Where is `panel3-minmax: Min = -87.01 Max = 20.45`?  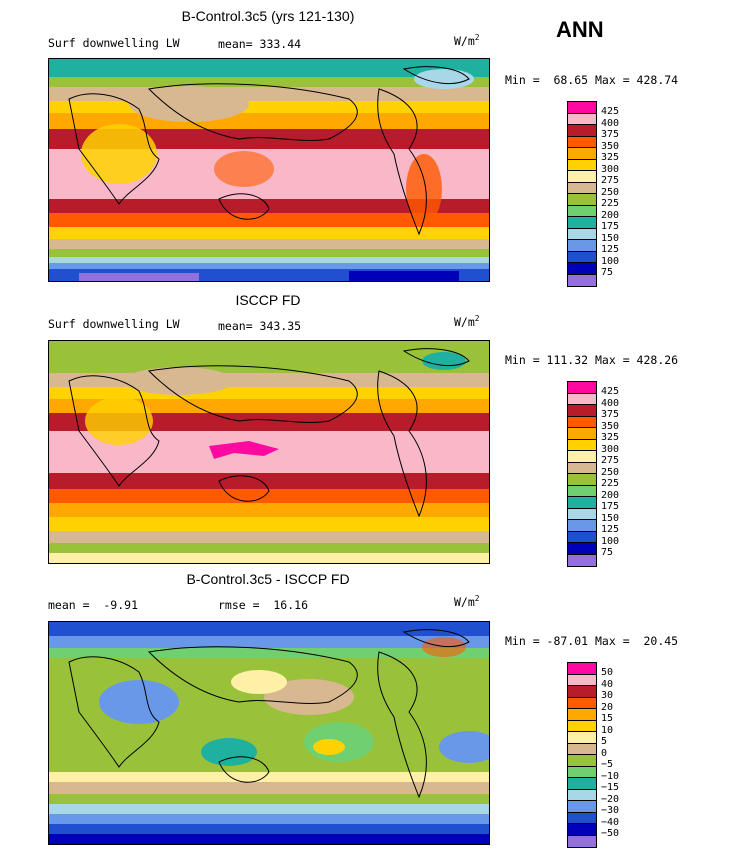 panel3-minmax: Min = -87.01 Max = 20.45 is located at coordinates (592, 641).